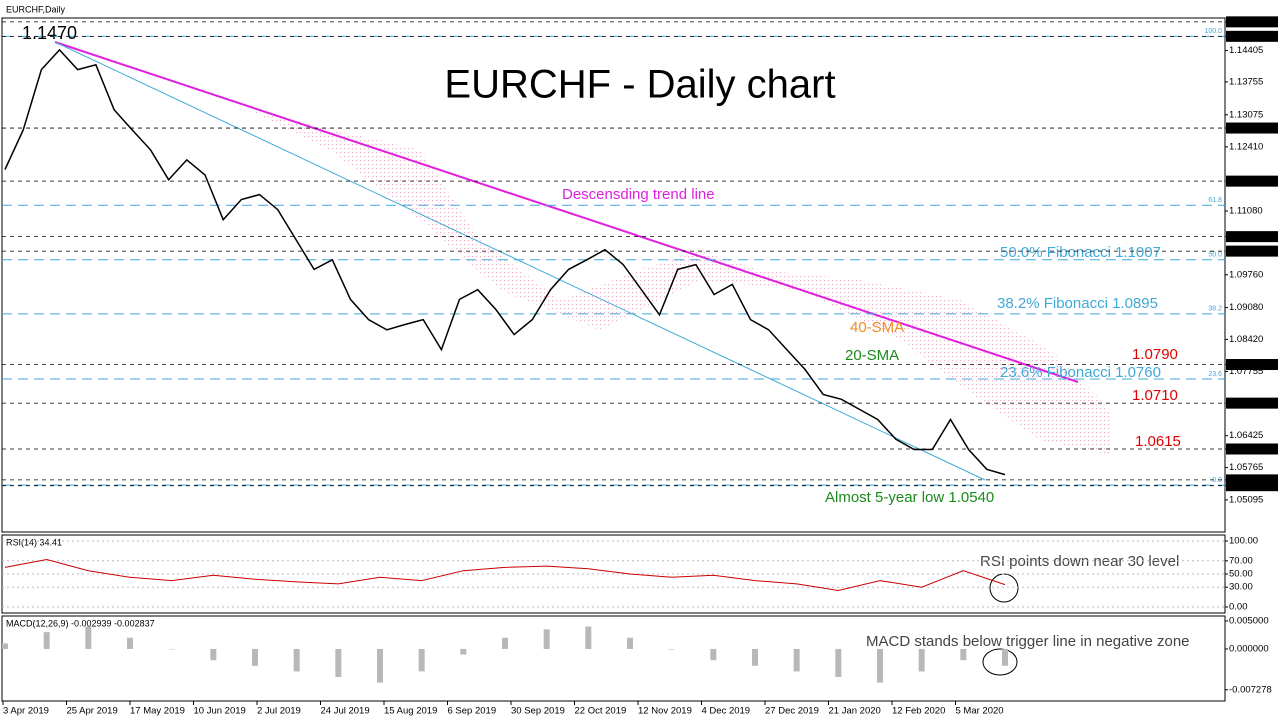  Describe the element at coordinates (1238, 607) in the screenshot. I see `y-tick-label: 0.00` at that location.